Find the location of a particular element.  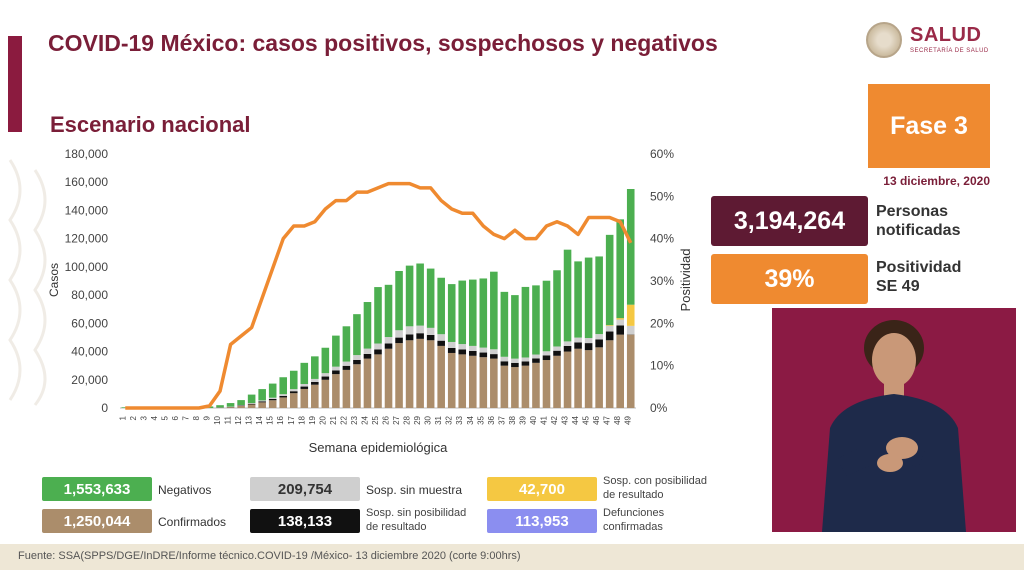

stat-positivity-value: 39% is located at coordinates (789, 279).